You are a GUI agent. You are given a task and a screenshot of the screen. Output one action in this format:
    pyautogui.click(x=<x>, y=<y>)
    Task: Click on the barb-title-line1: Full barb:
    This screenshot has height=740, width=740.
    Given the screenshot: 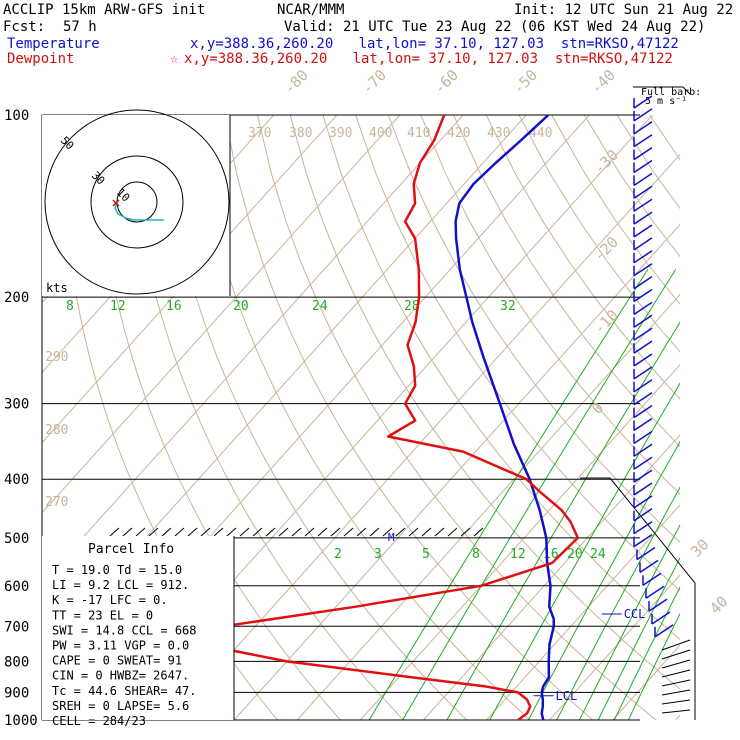 What is the action you would take?
    pyautogui.click(x=671, y=92)
    